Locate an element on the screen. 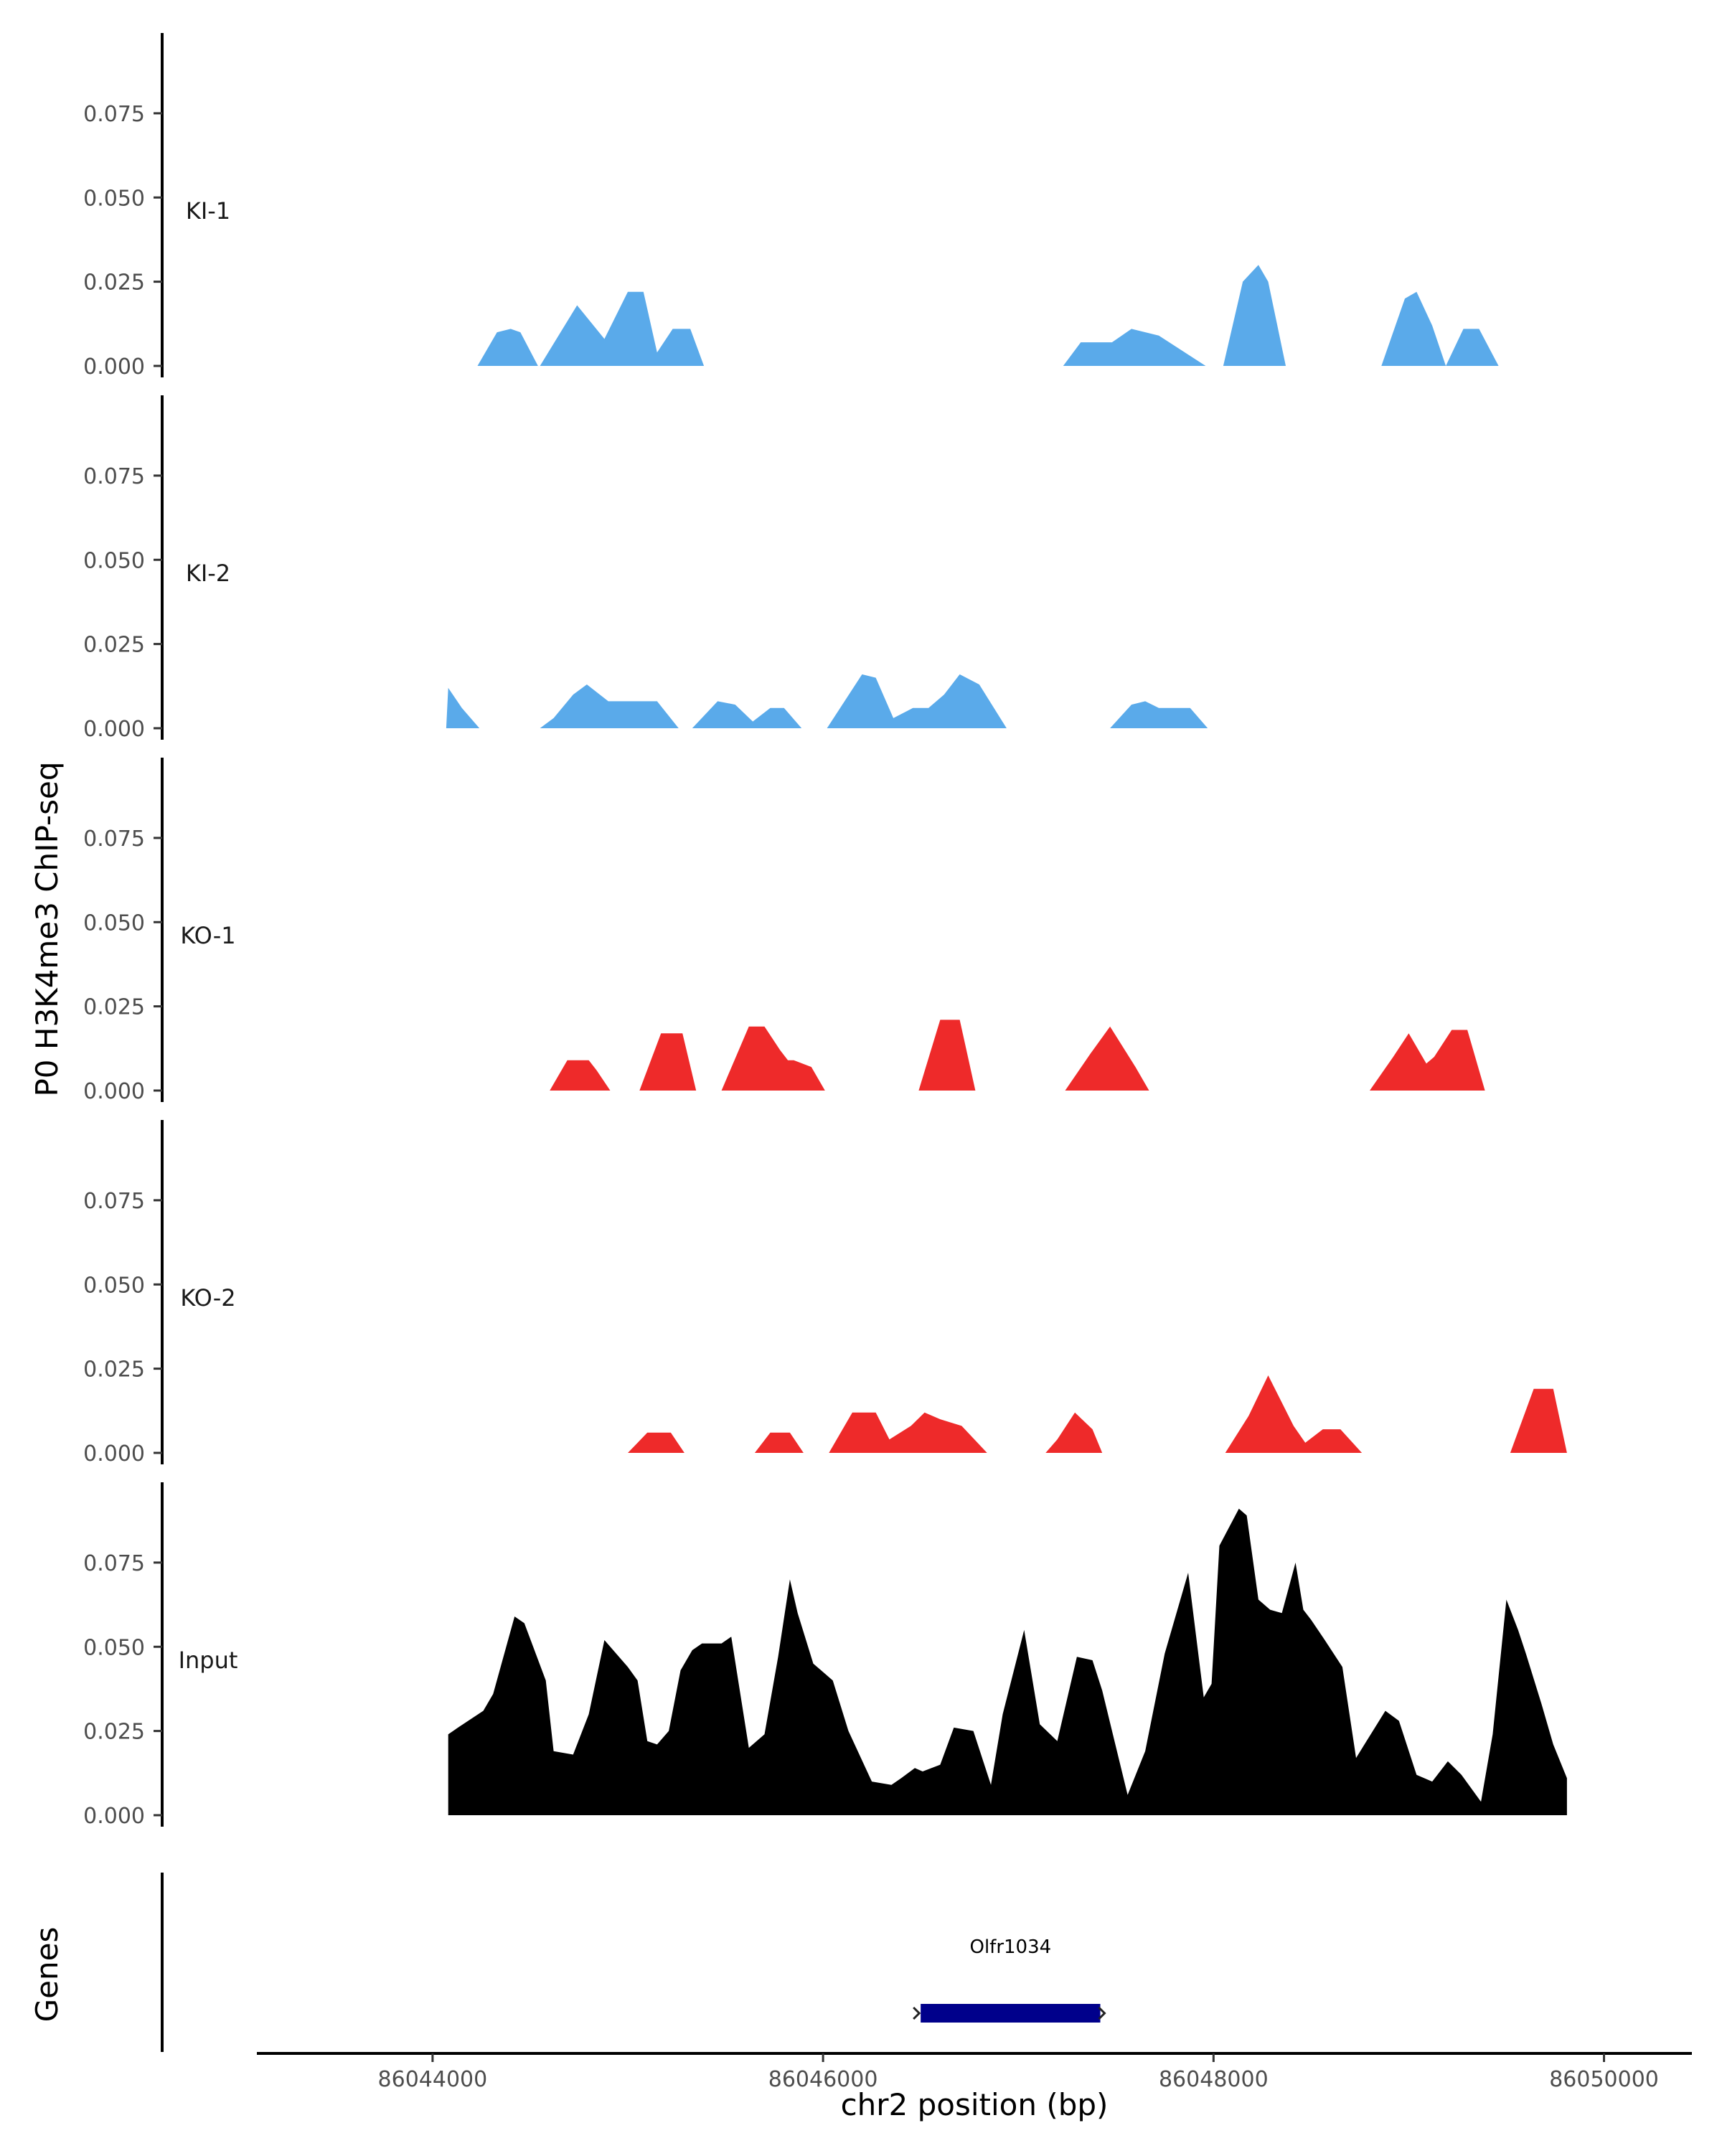 The height and width of the screenshot is (2156, 1722). track-label: KI-2 is located at coordinates (208, 574).